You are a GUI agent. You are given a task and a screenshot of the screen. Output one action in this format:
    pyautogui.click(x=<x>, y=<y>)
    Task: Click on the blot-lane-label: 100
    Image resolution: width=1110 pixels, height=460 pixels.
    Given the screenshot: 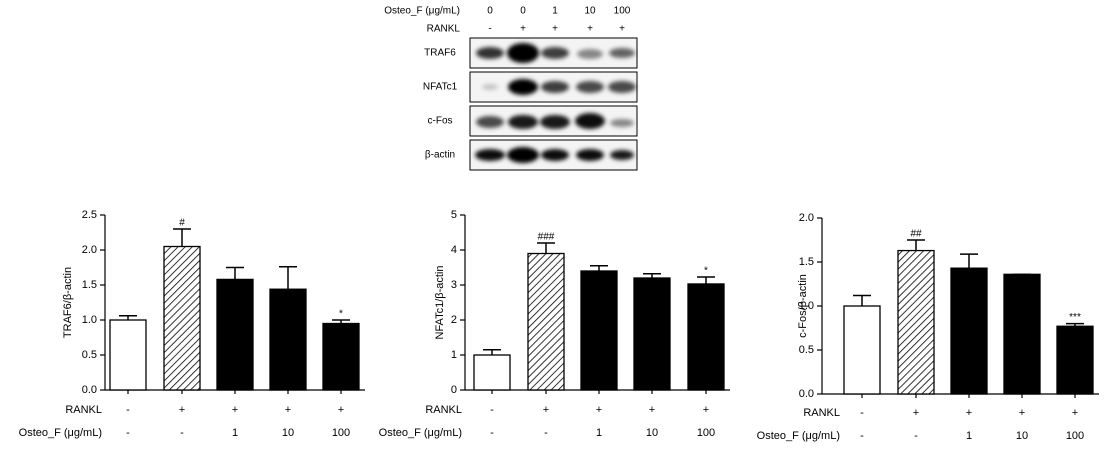 What is the action you would take?
    pyautogui.click(x=622, y=11)
    